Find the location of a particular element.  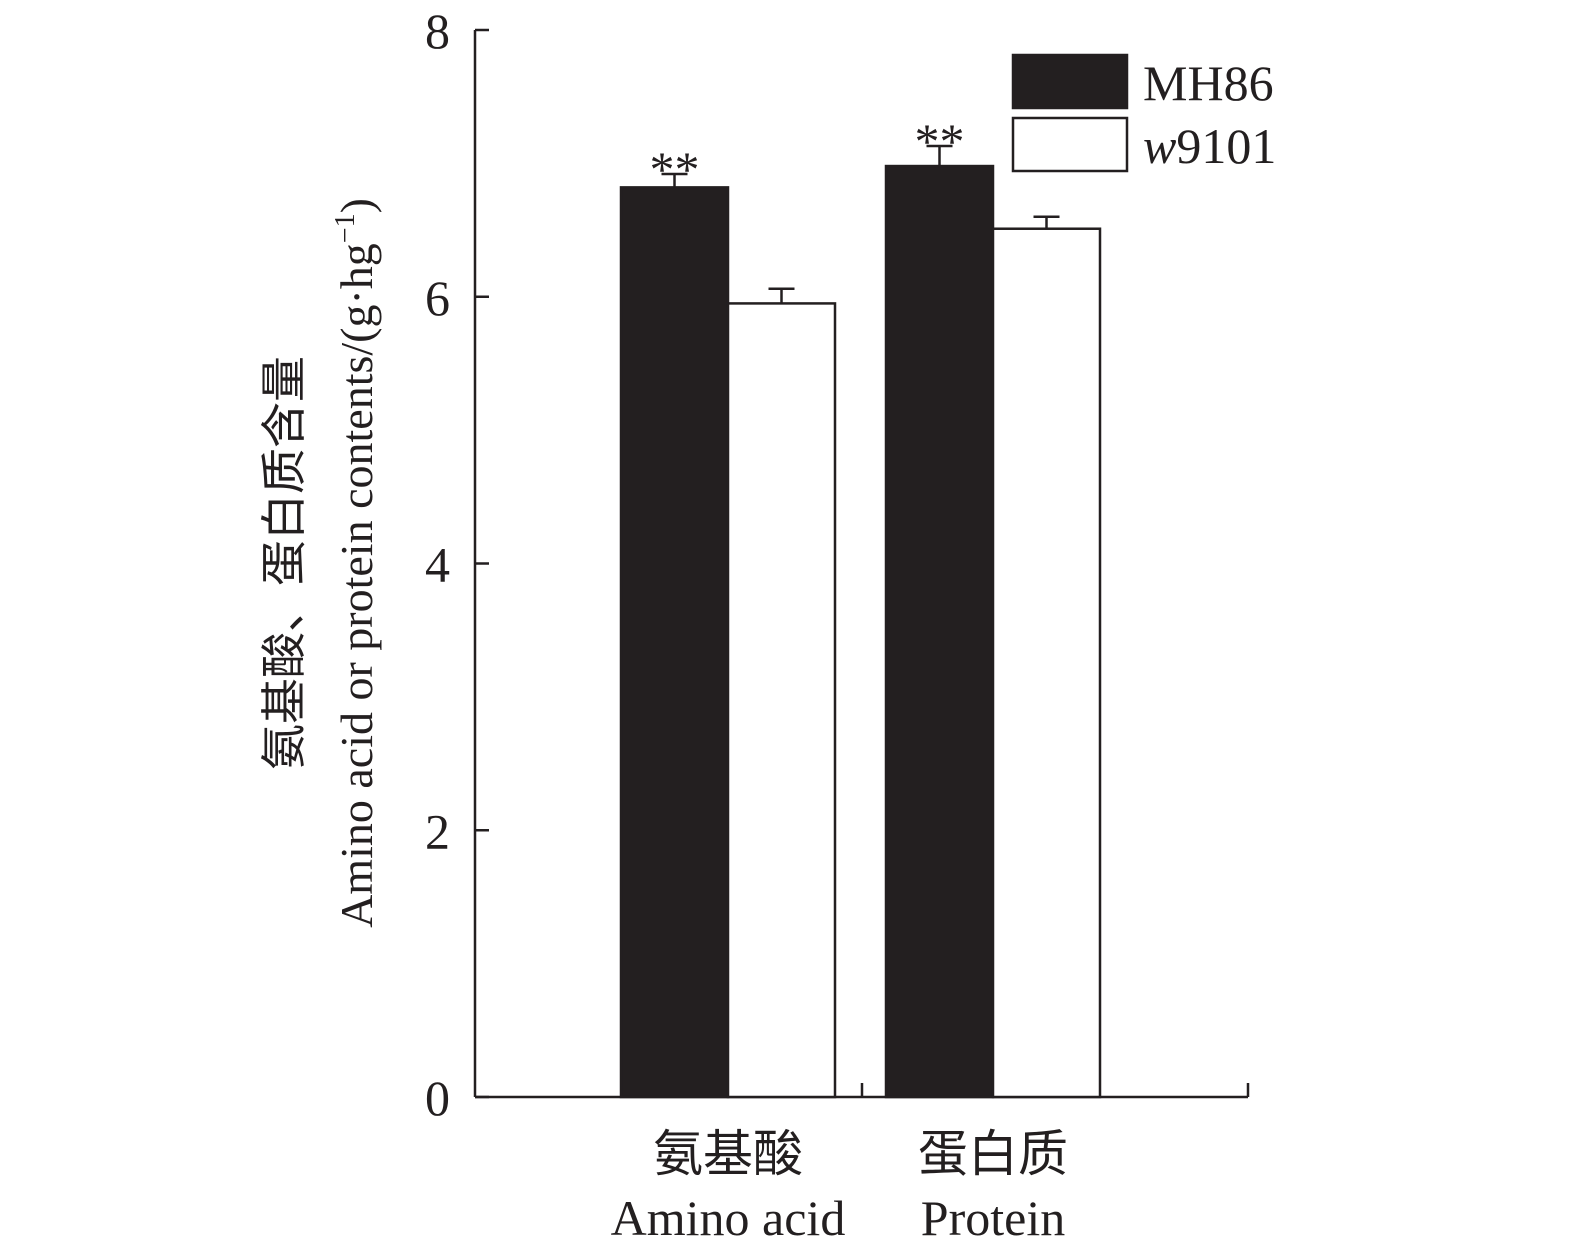

x-tick-label-zh: 氨基酸 is located at coordinates (728, 1154).